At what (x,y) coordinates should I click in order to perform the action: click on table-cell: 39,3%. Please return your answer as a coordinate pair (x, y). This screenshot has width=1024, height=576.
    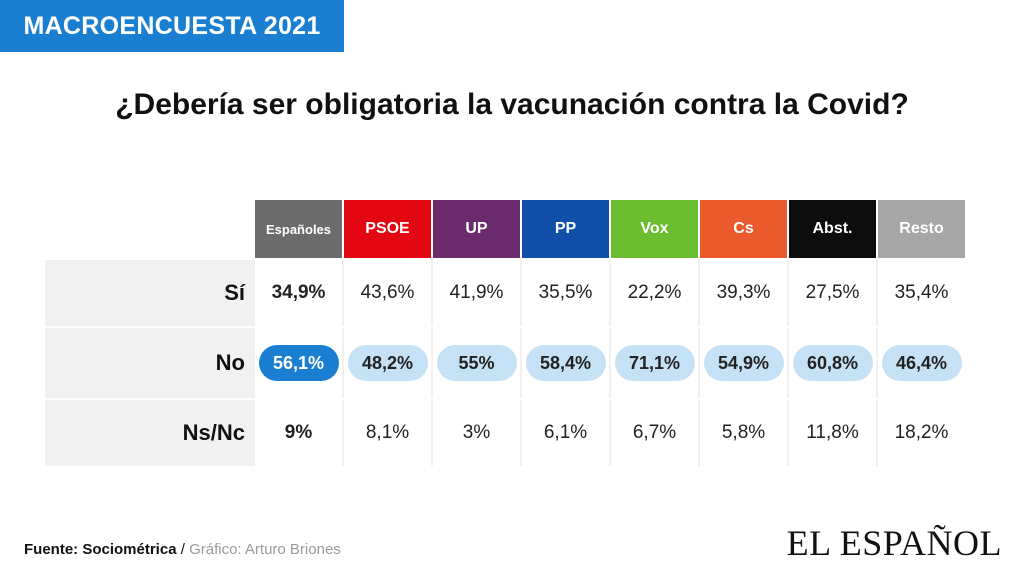
    Looking at the image, I should click on (743, 293).